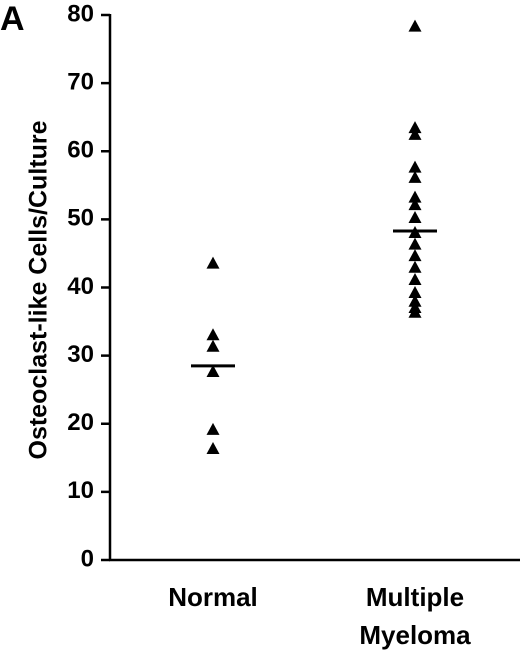 The height and width of the screenshot is (660, 520). I want to click on y-axis-label: Osteoclast-like Cells/Culture, so click(39, 289).